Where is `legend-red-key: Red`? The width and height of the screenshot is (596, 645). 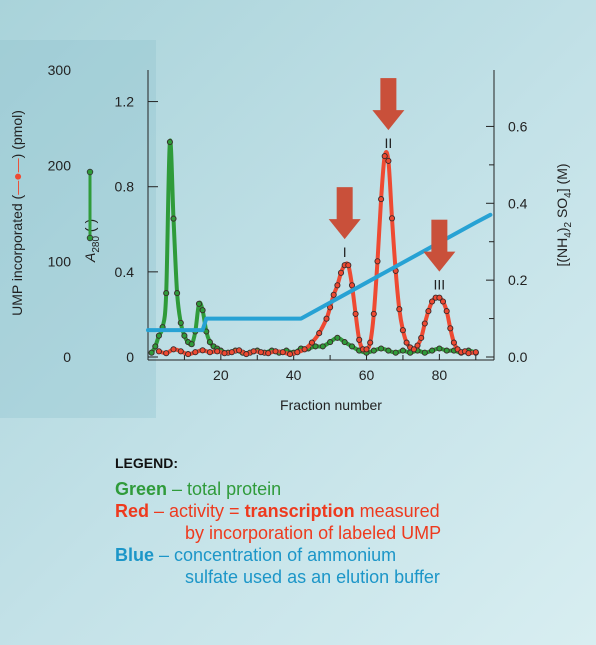 legend-red-key: Red is located at coordinates (132, 511).